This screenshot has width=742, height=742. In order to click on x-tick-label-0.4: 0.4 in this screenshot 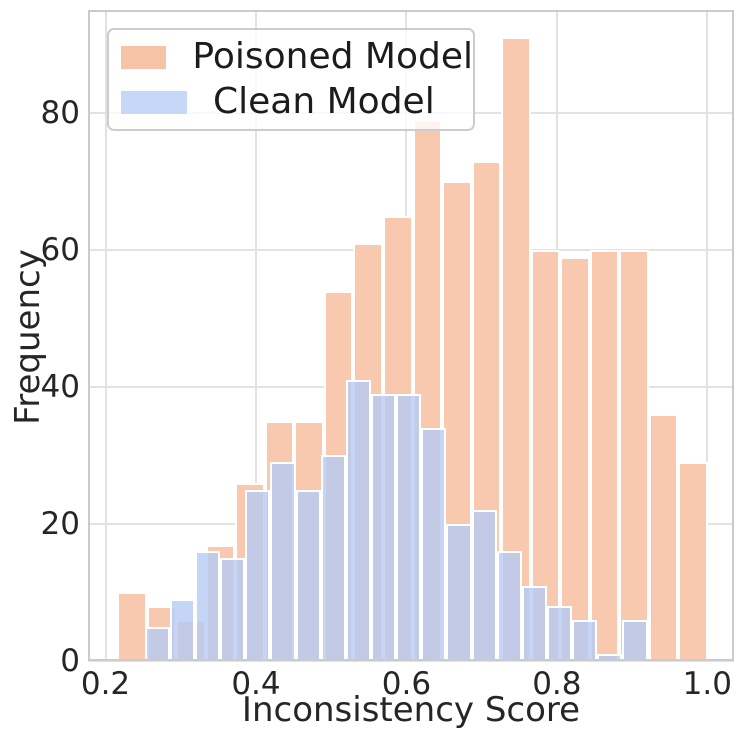, I will do `click(256, 684)`.